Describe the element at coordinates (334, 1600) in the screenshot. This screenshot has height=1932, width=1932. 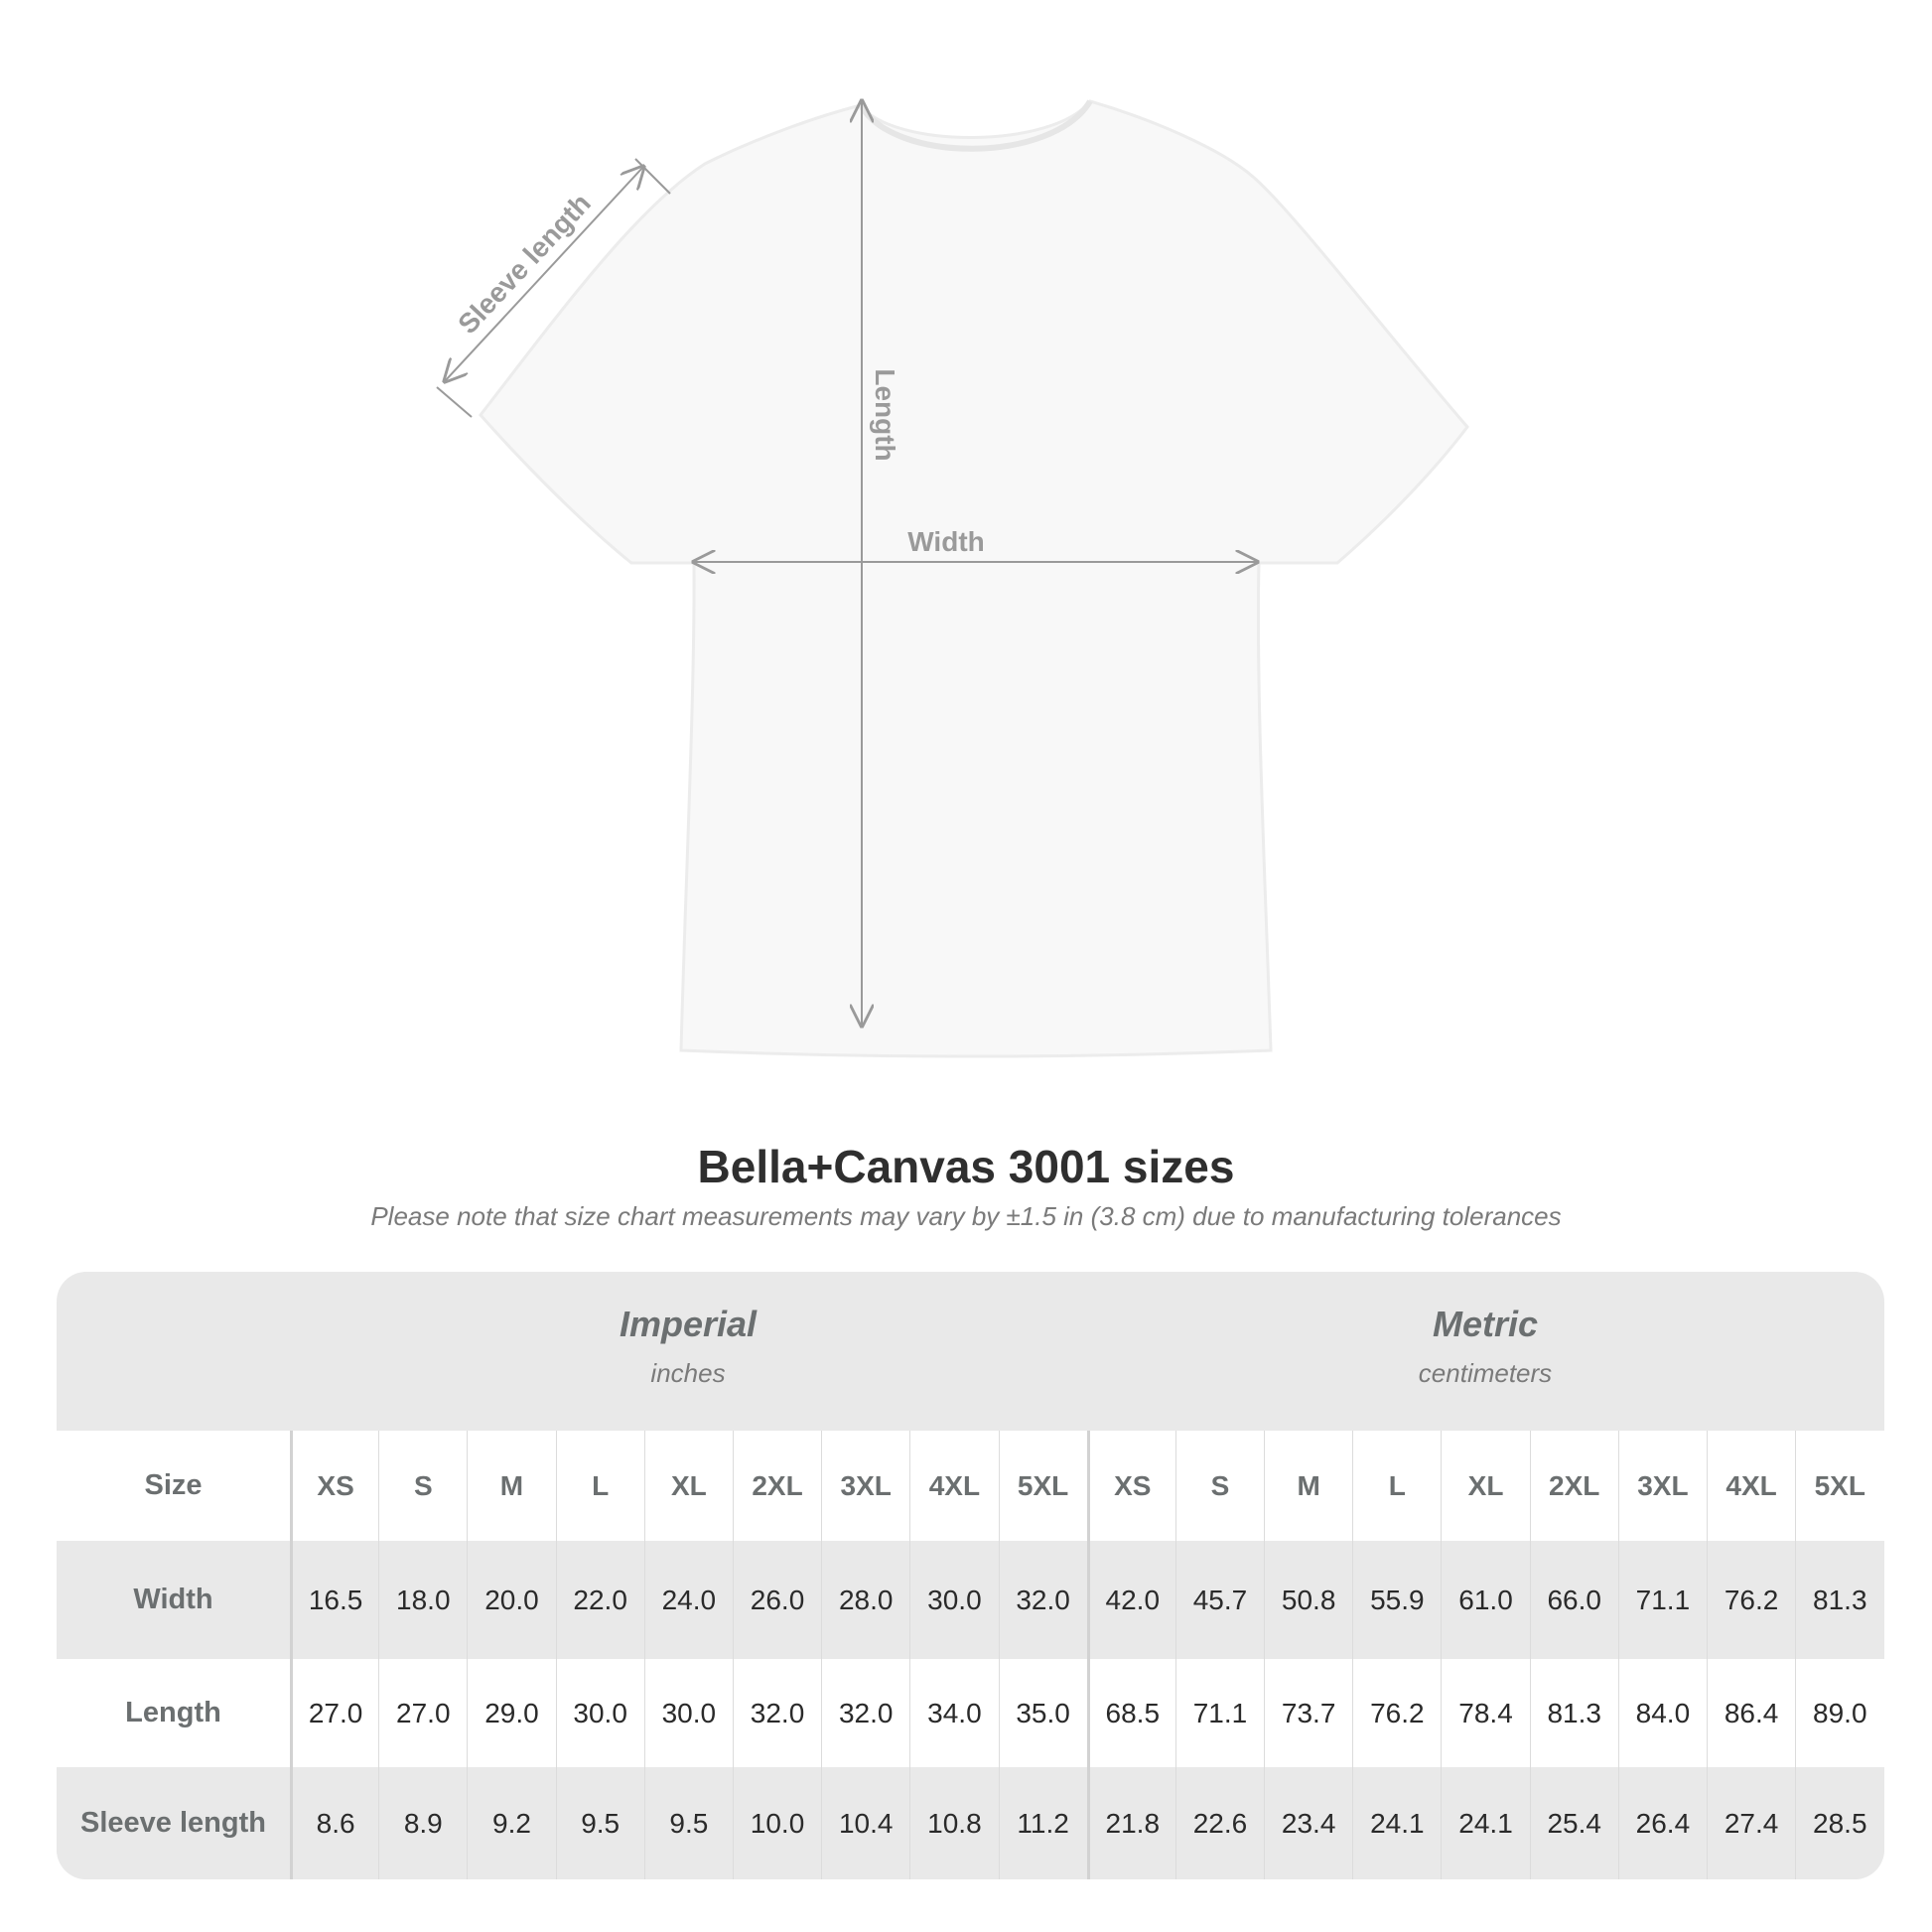
I see `value-cell: 16.5` at that location.